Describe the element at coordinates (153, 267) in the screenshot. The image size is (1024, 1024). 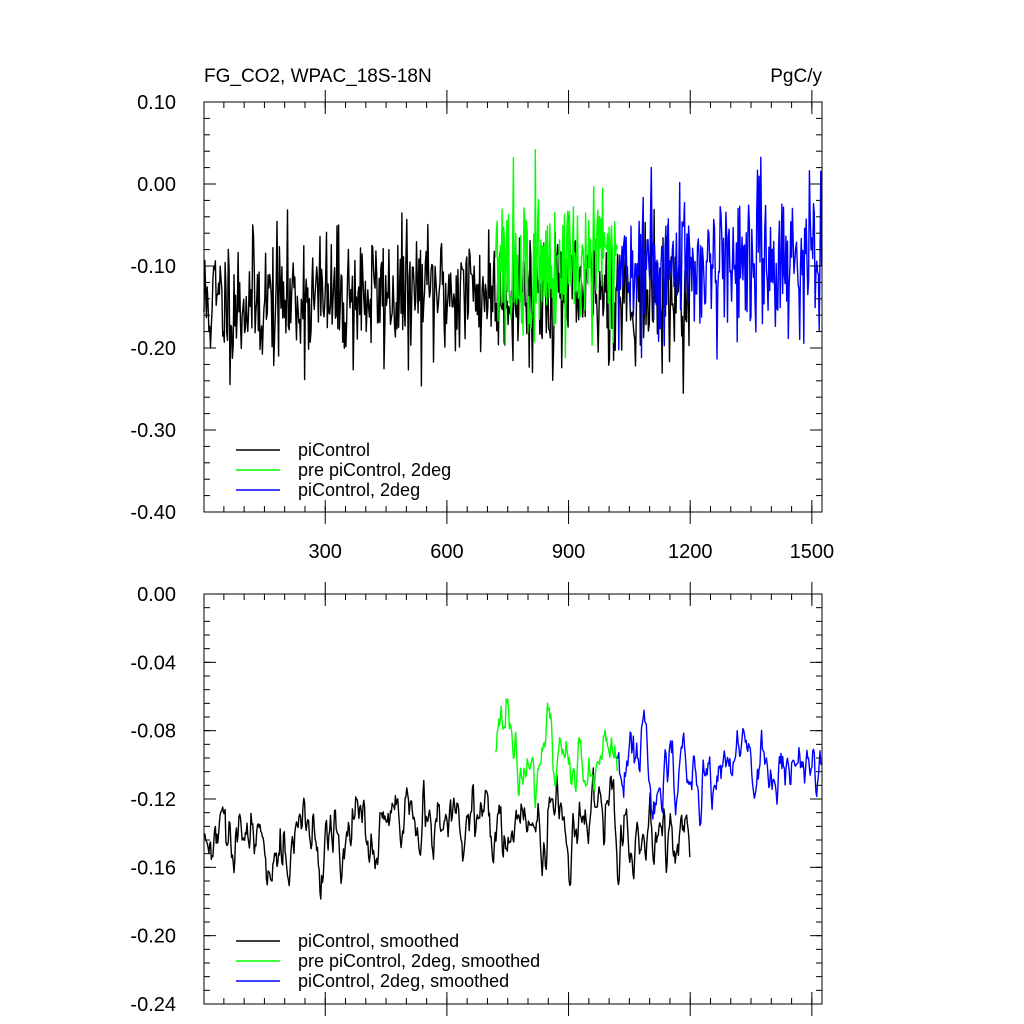
I see `y-tick-label: -0.10` at that location.